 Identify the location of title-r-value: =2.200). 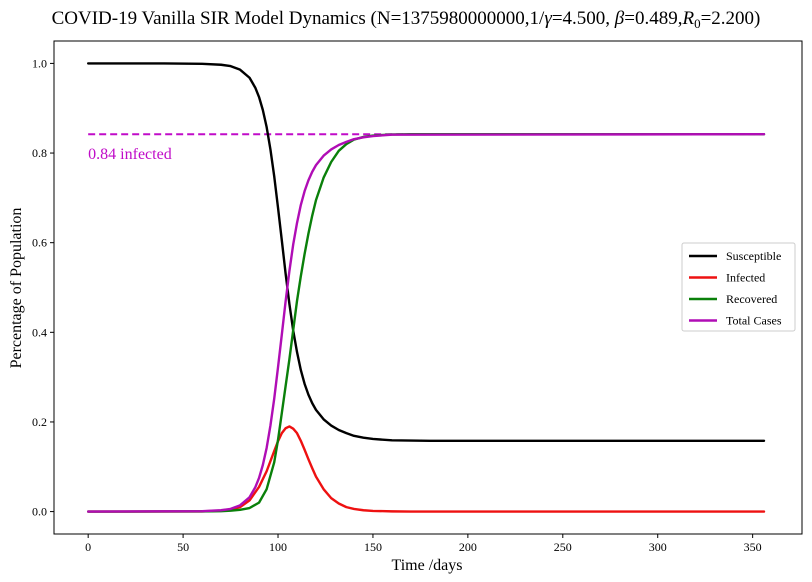
(731, 18).